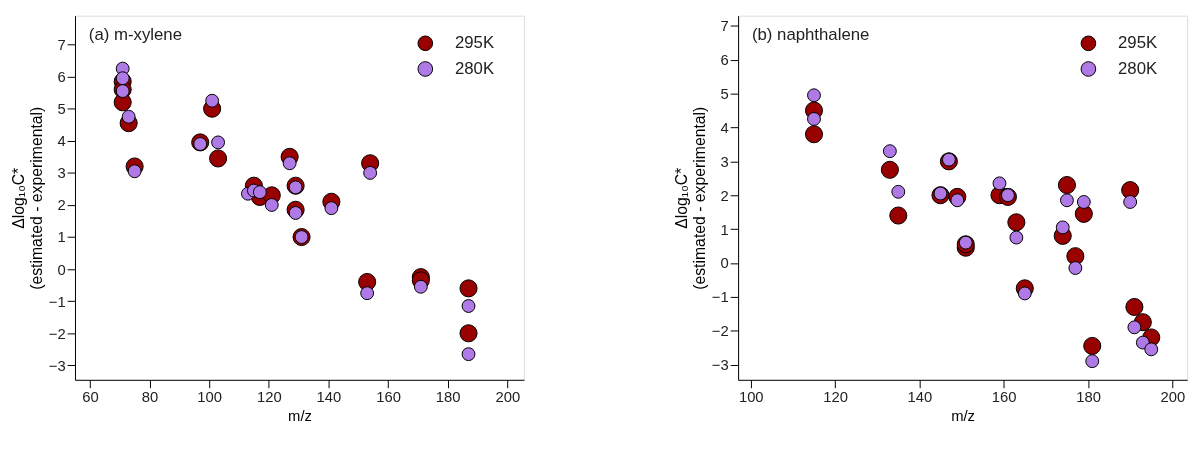 Image resolution: width=1194 pixels, height=461 pixels. I want to click on x-tick-label: 80, so click(150, 397).